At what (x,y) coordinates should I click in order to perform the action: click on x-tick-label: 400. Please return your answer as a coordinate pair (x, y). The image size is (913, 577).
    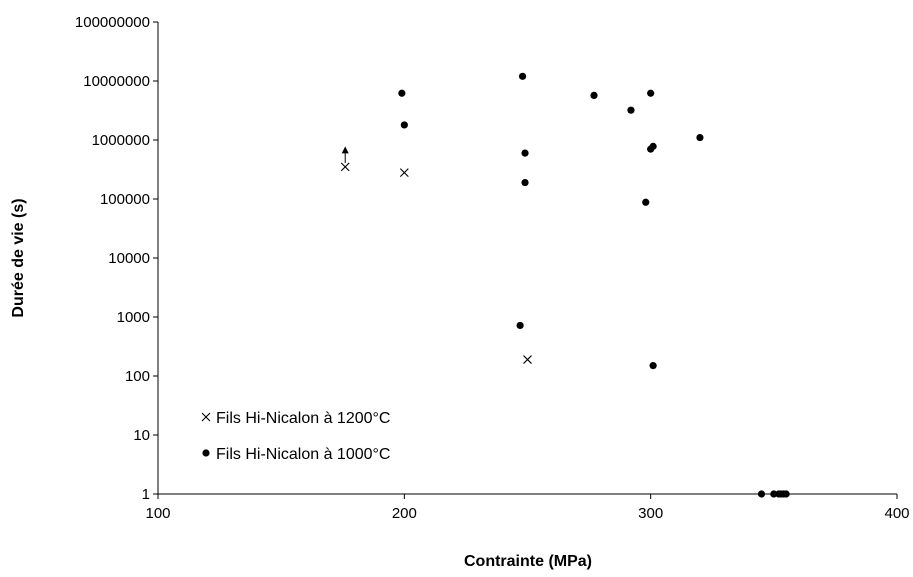
    Looking at the image, I should click on (896, 513).